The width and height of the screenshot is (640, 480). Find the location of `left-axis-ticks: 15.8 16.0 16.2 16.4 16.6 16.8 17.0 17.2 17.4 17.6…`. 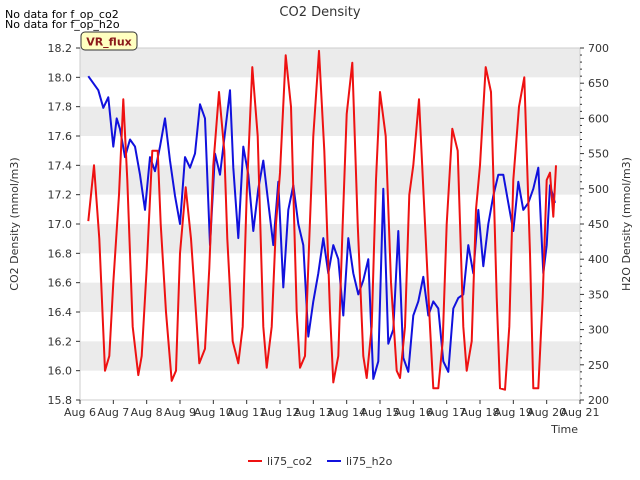

left-axis-ticks: 15.8 16.0 16.2 16.4 16.6 16.8 17.0 17.2 17.4 17.6… is located at coordinates (64, 224).